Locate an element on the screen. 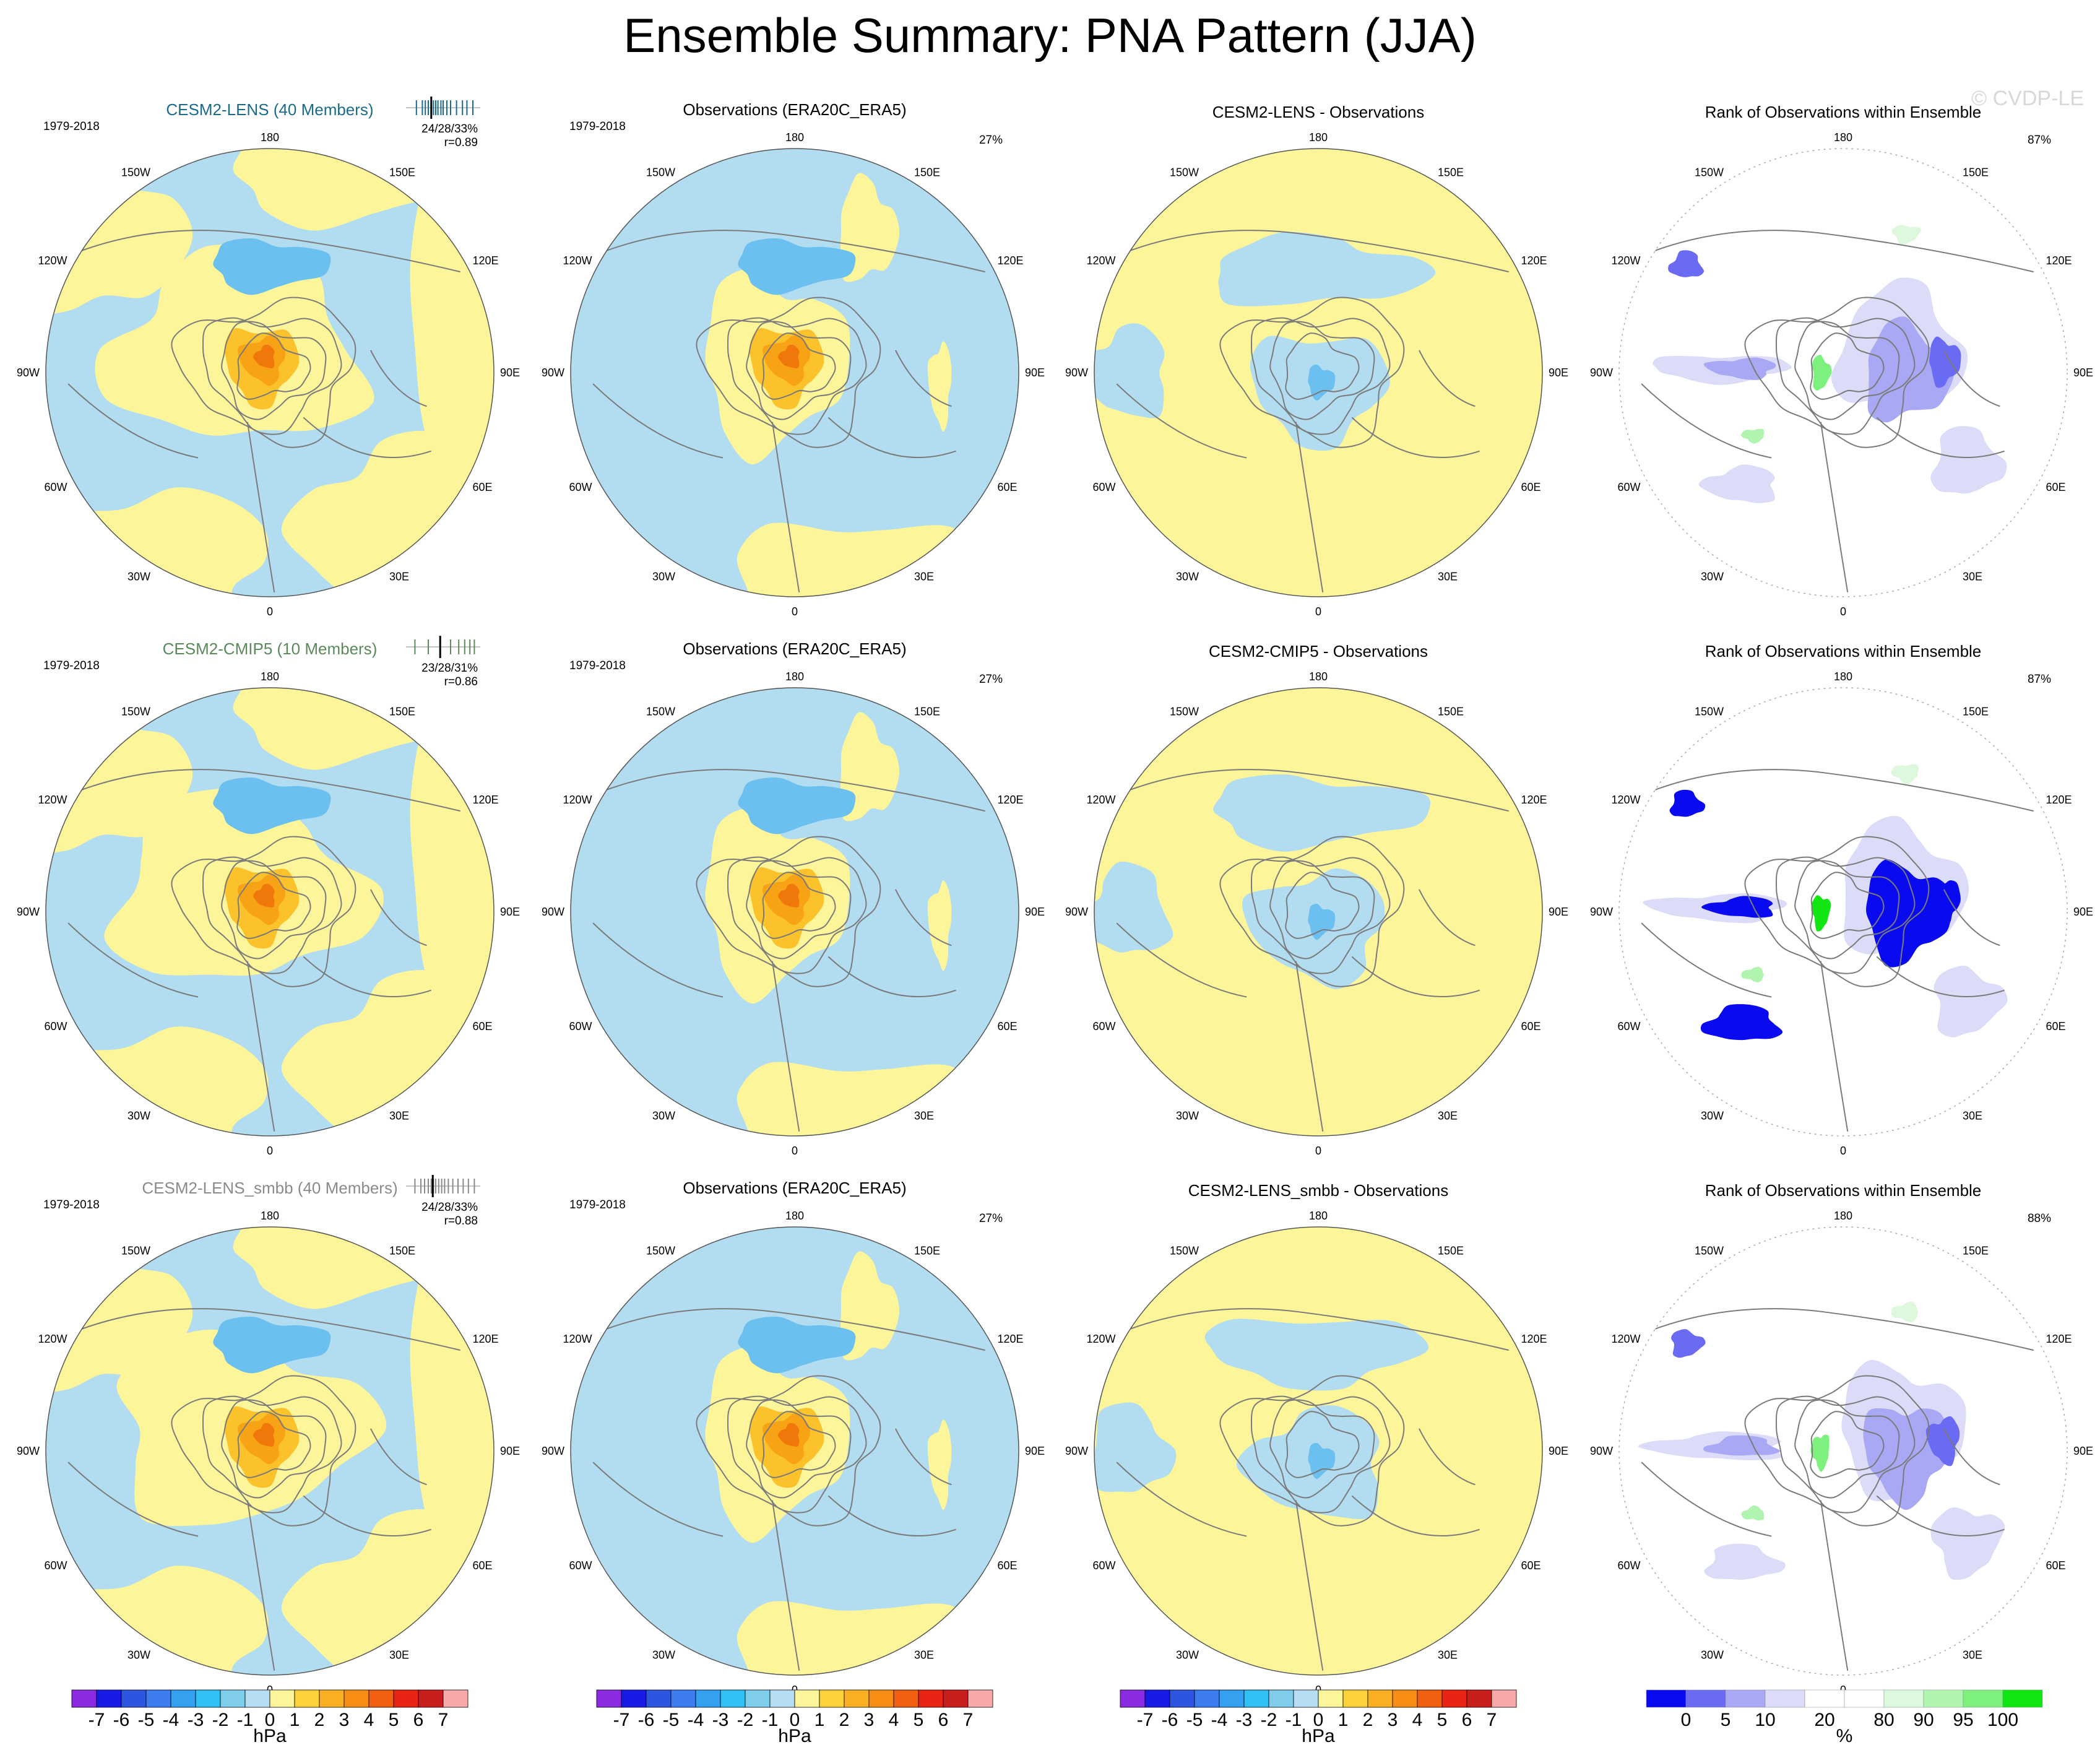  colorbar-tick-label: -3 is located at coordinates (720, 1720).